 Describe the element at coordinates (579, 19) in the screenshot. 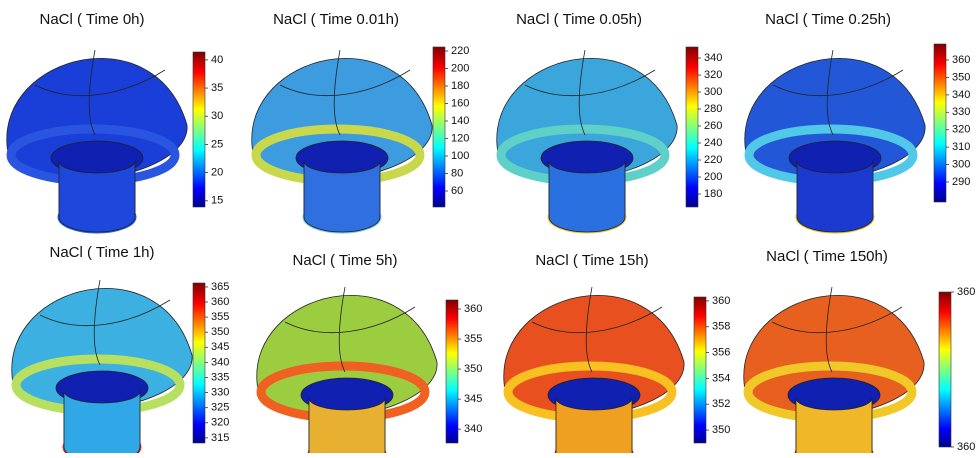

I see `panel-title: NaCl ( Time 0.05h)` at that location.